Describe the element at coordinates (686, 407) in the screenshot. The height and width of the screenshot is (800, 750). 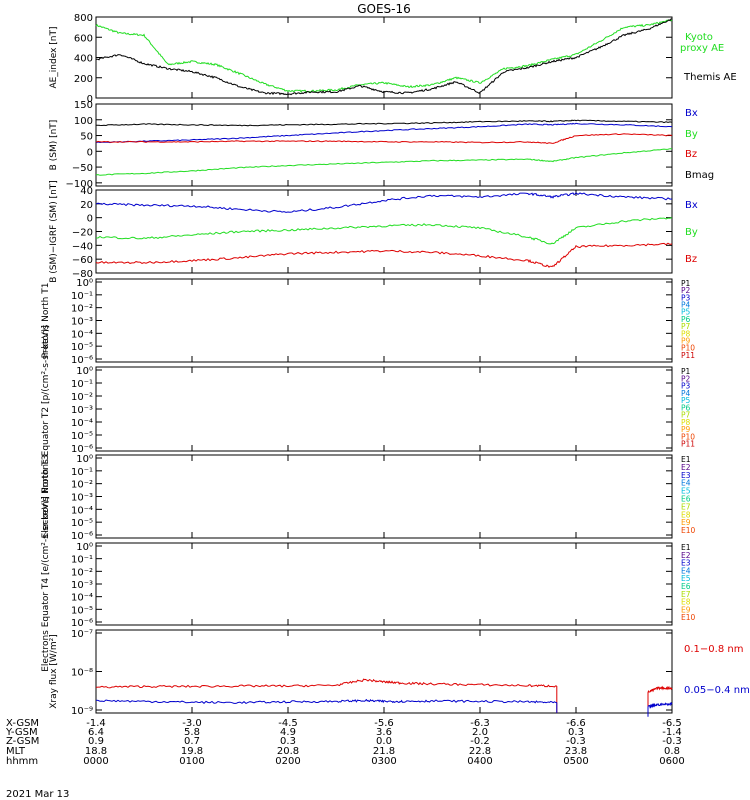
I see `legend-channel-p6: P6` at that location.